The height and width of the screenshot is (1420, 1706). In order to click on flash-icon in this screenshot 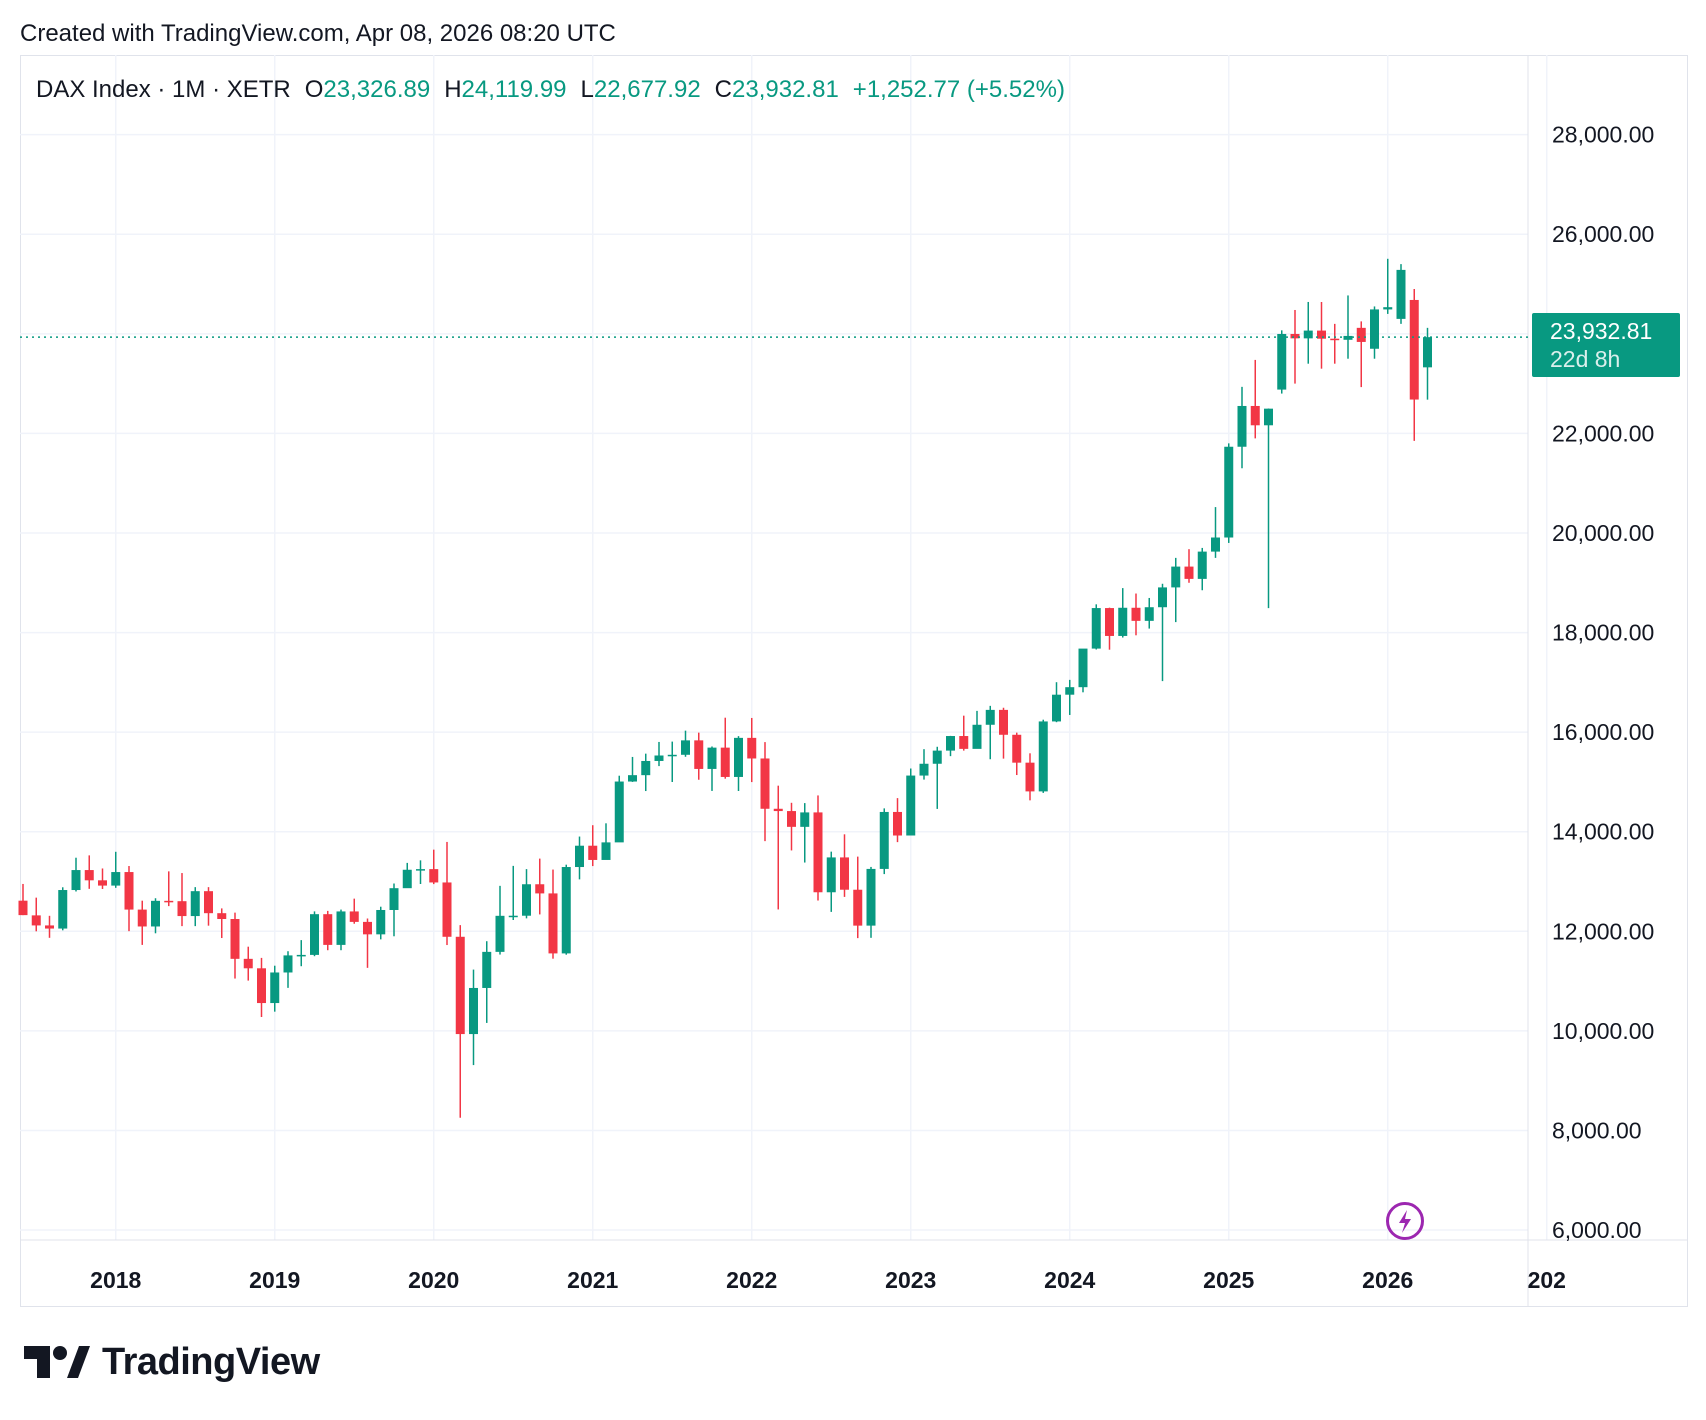, I will do `click(1405, 1221)`.